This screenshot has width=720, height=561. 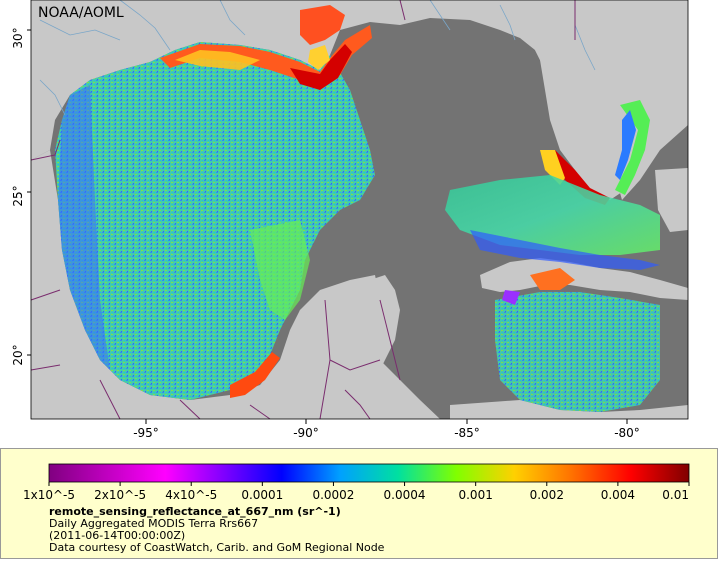 What do you see at coordinates (618, 495) in the screenshot?
I see `colorbar-label: 0.004` at bounding box center [618, 495].